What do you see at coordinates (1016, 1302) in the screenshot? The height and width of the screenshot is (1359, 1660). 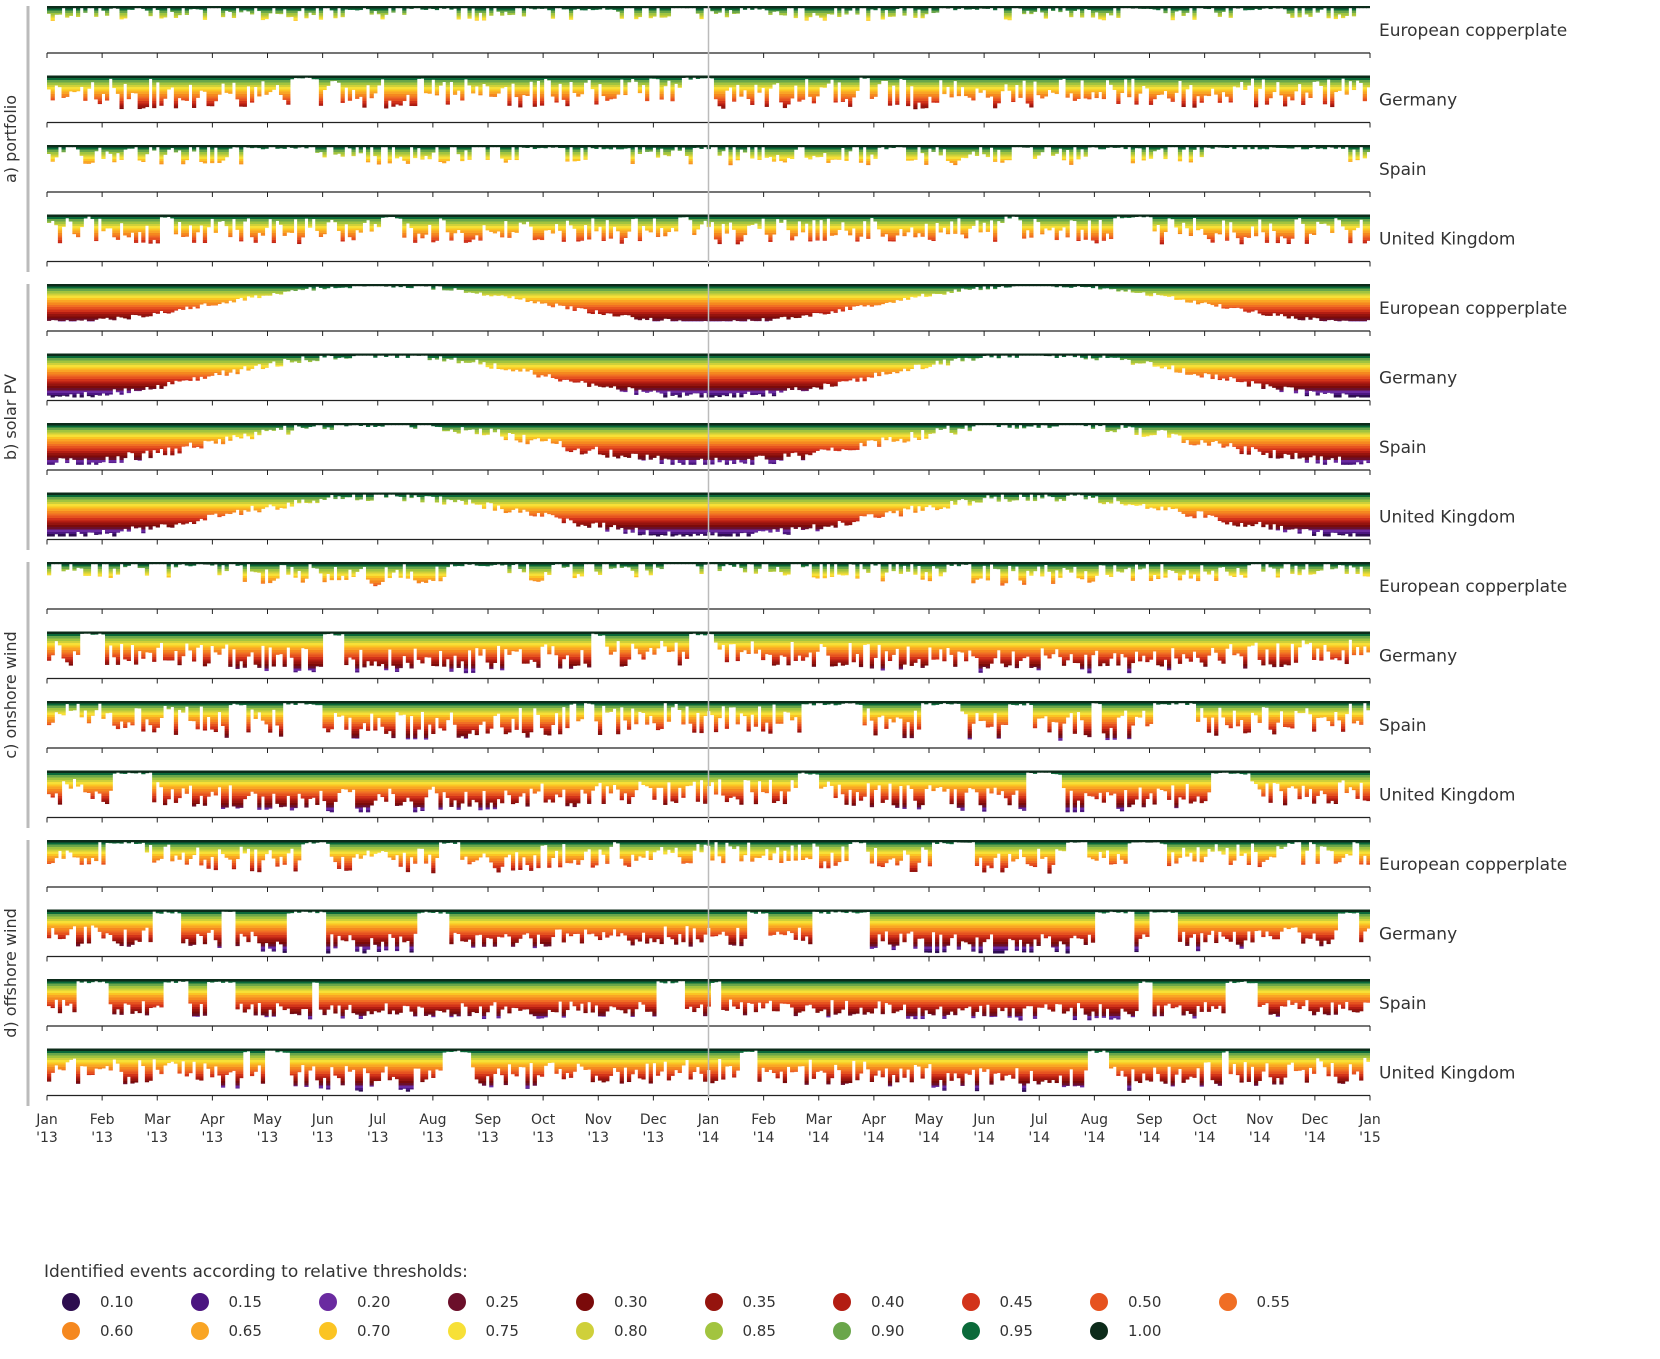 I see `legend-label: 0.45` at bounding box center [1016, 1302].